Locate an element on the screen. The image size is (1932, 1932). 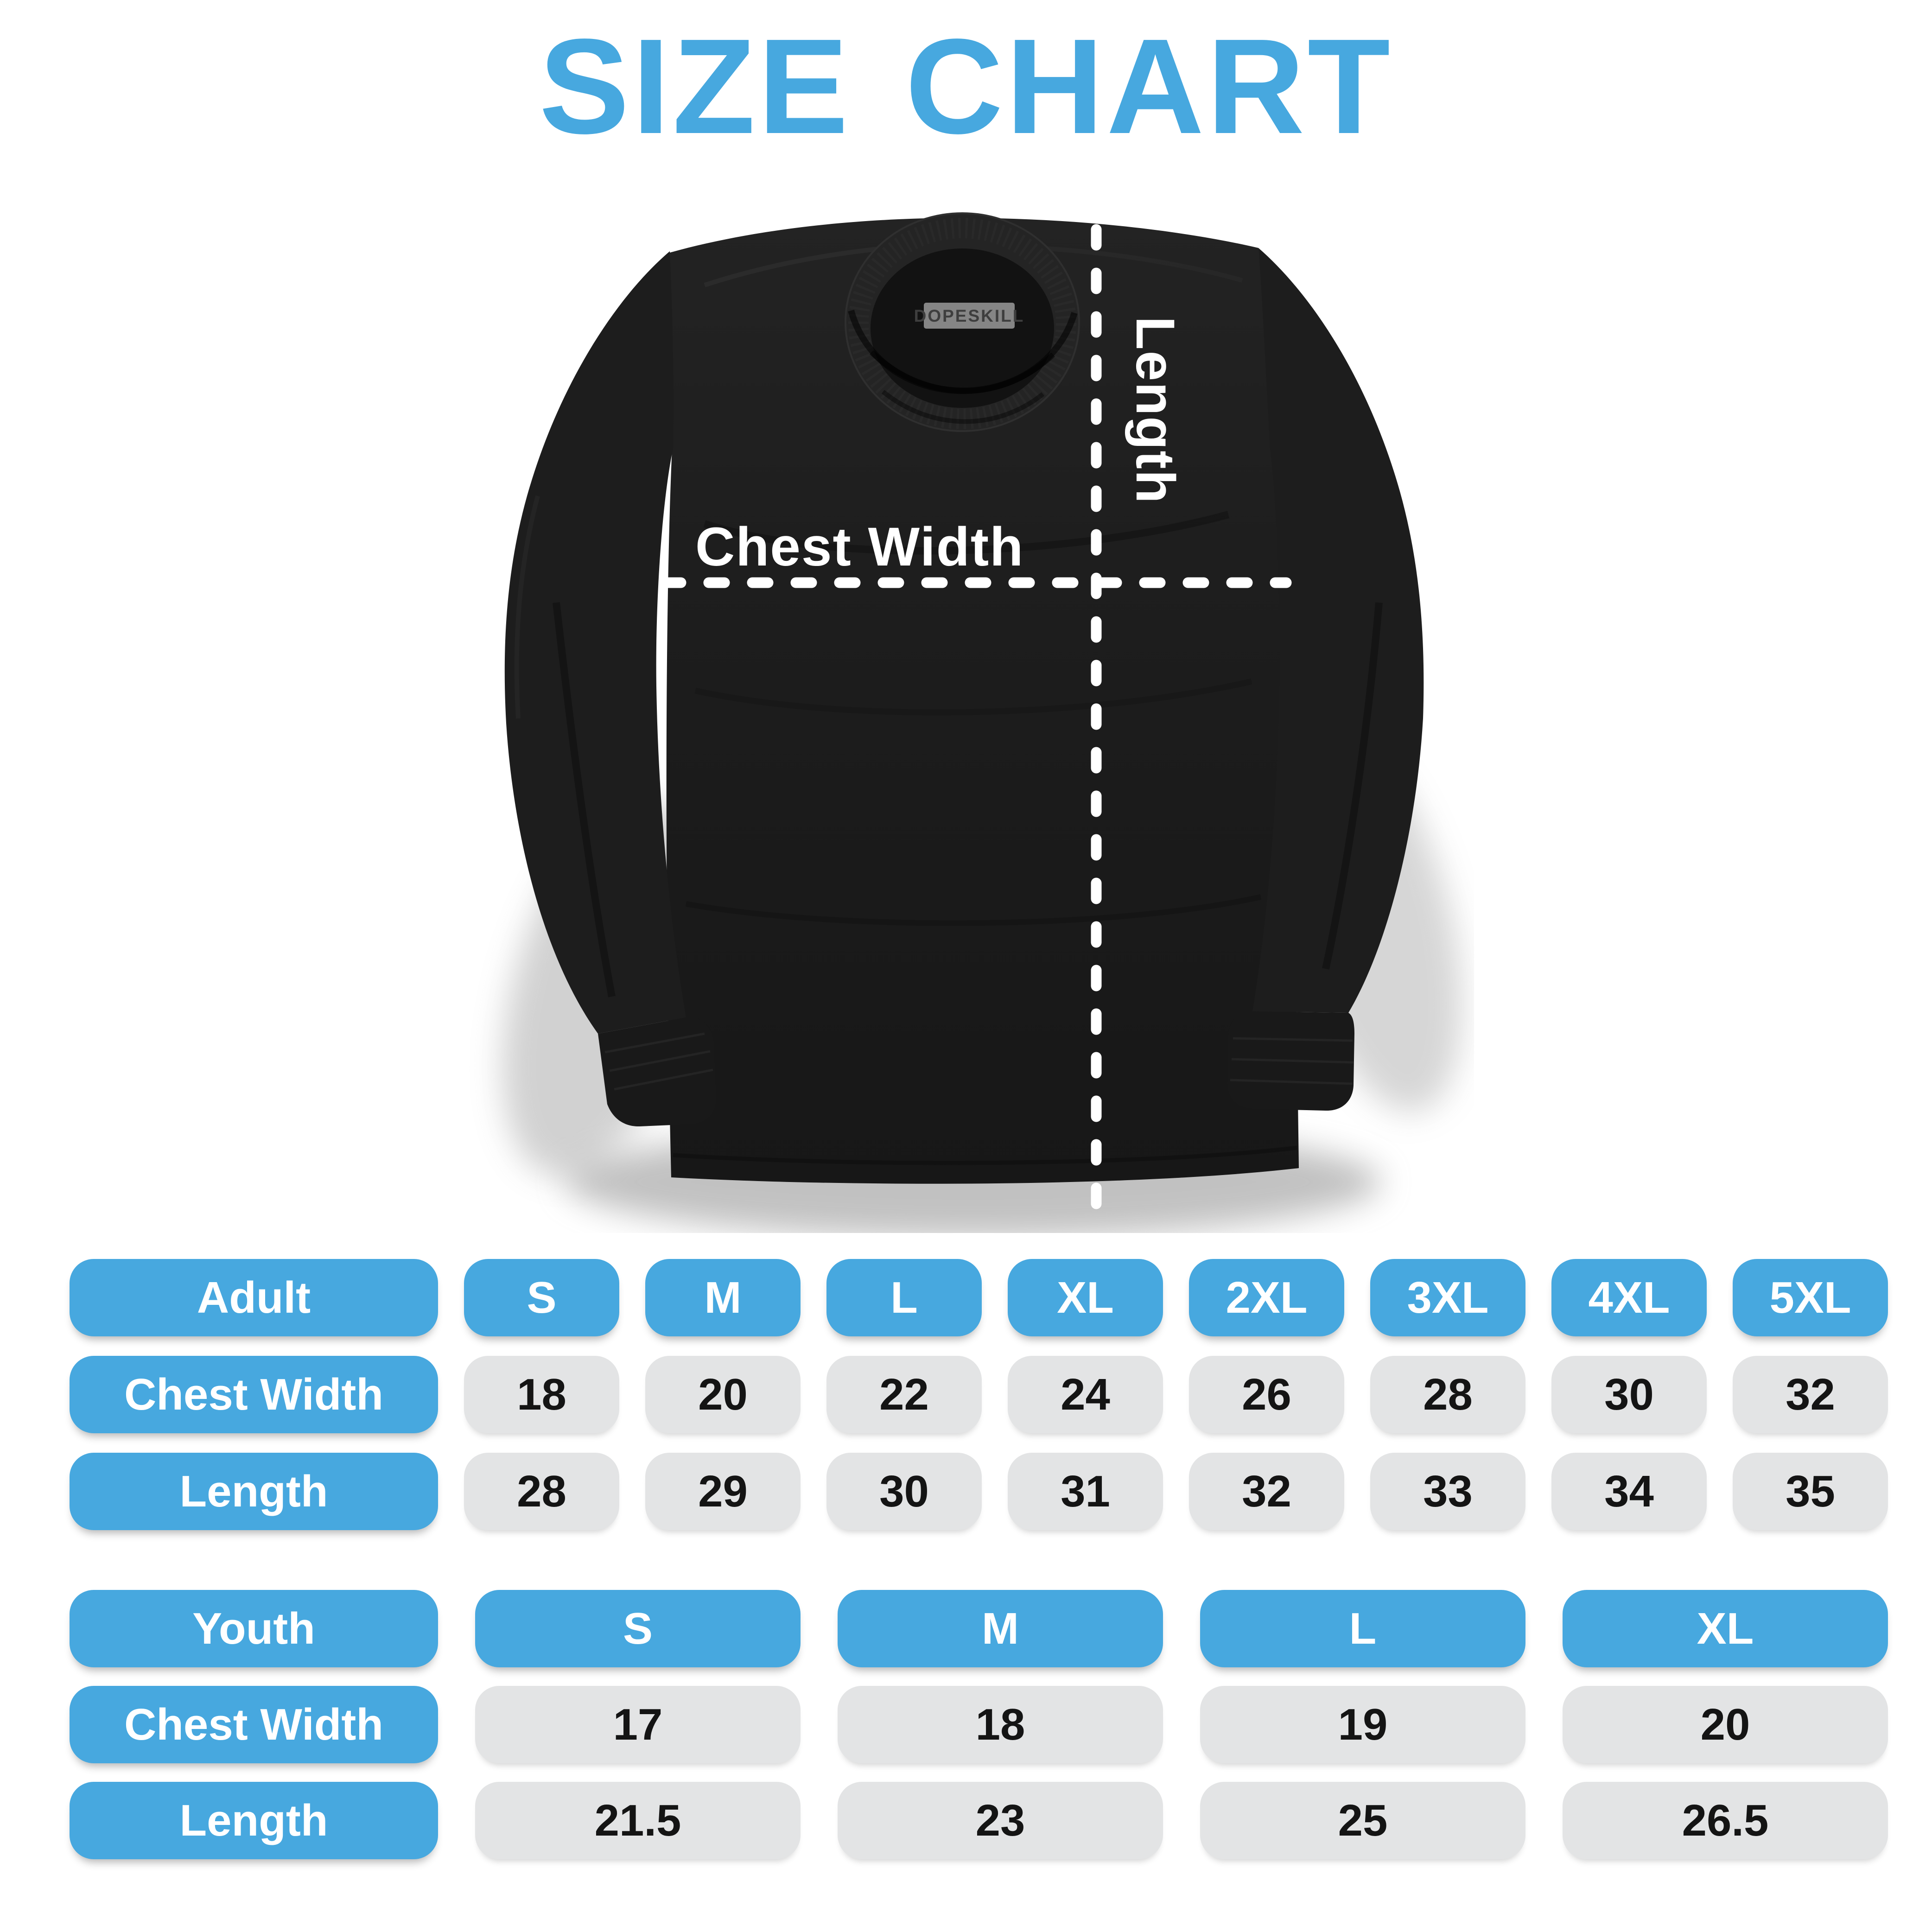
youth-chest-width-row-label: Chest Width is located at coordinates (254, 1724).